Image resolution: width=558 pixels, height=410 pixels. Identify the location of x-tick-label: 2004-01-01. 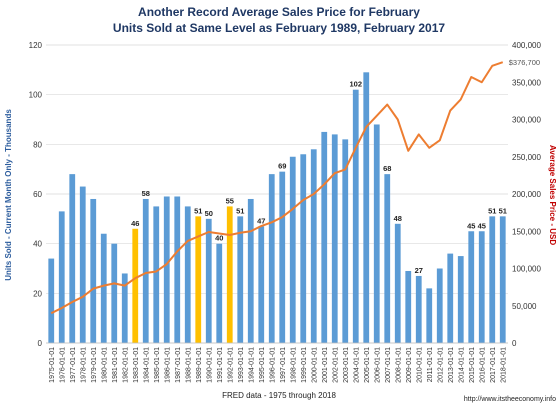
(356, 365).